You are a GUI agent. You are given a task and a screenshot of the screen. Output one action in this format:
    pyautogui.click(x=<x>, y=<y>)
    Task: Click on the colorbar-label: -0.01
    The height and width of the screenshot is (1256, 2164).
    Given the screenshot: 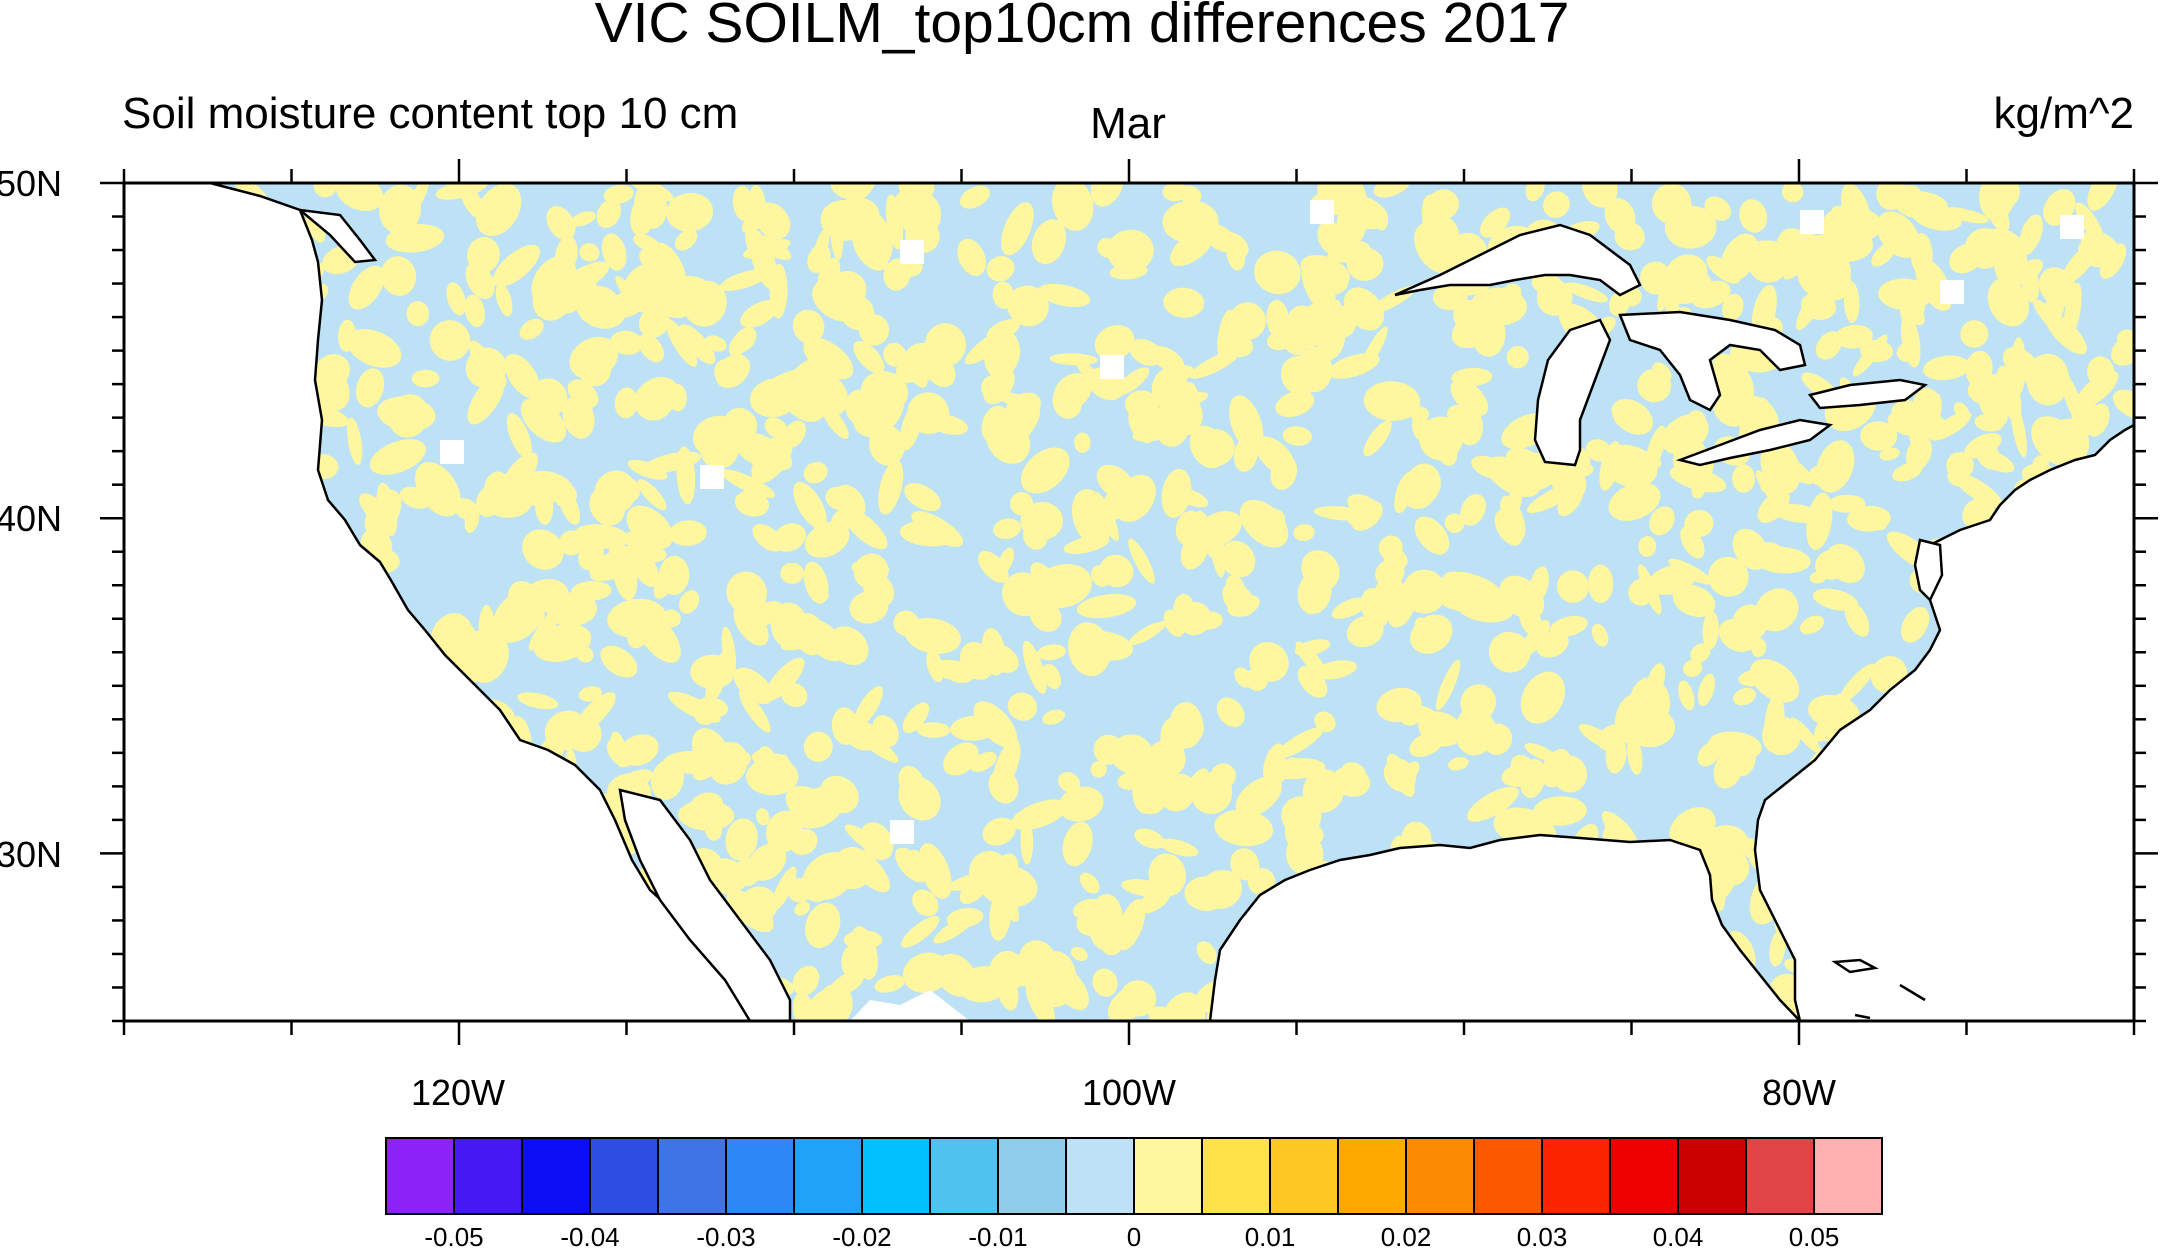 What is the action you would take?
    pyautogui.click(x=997, y=1237)
    